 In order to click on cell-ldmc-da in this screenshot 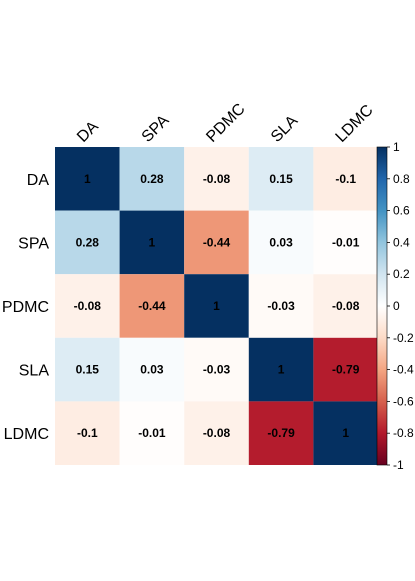, I will do `click(87, 433)`.